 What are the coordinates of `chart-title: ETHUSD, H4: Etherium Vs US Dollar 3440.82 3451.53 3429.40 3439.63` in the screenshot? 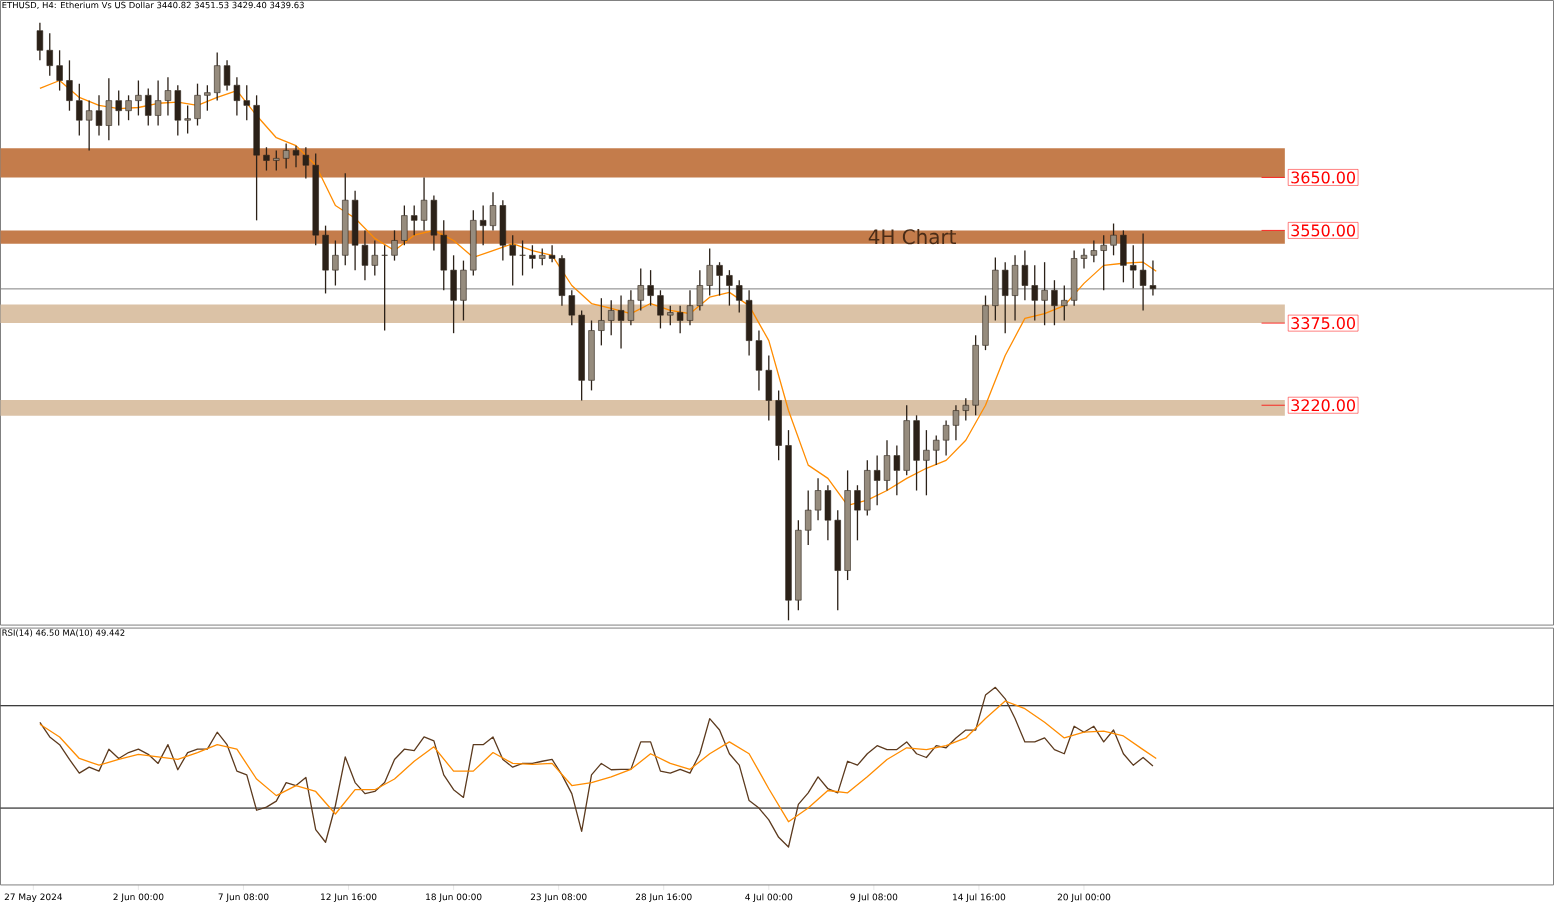 It's located at (153, 5).